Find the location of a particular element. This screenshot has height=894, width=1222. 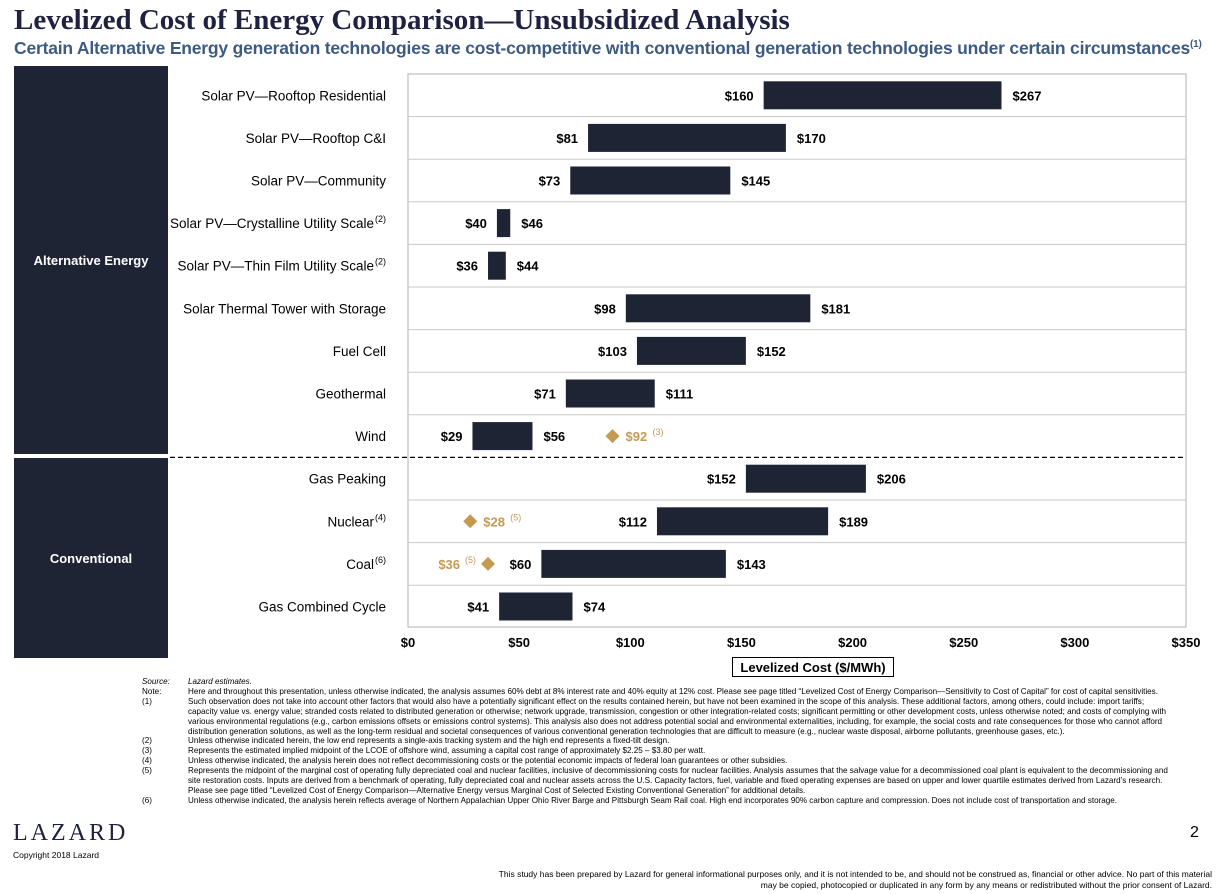

category-label: Coal is located at coordinates (360, 564).